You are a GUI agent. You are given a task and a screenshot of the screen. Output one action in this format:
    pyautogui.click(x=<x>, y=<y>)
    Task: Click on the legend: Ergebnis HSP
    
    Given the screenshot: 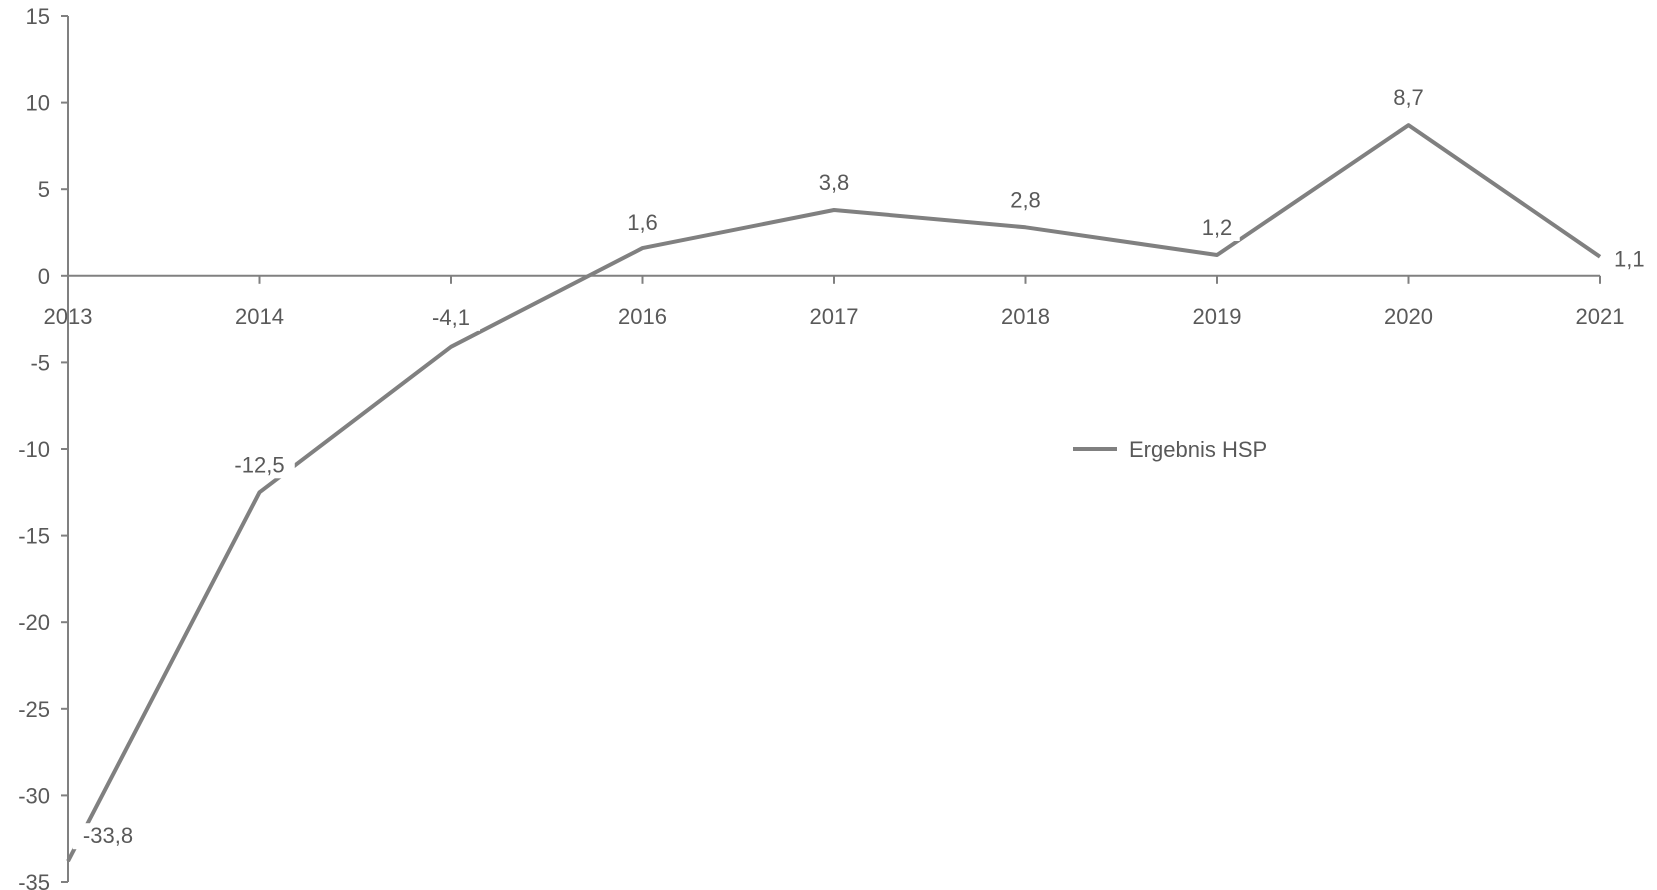 What is the action you would take?
    pyautogui.click(x=1170, y=449)
    